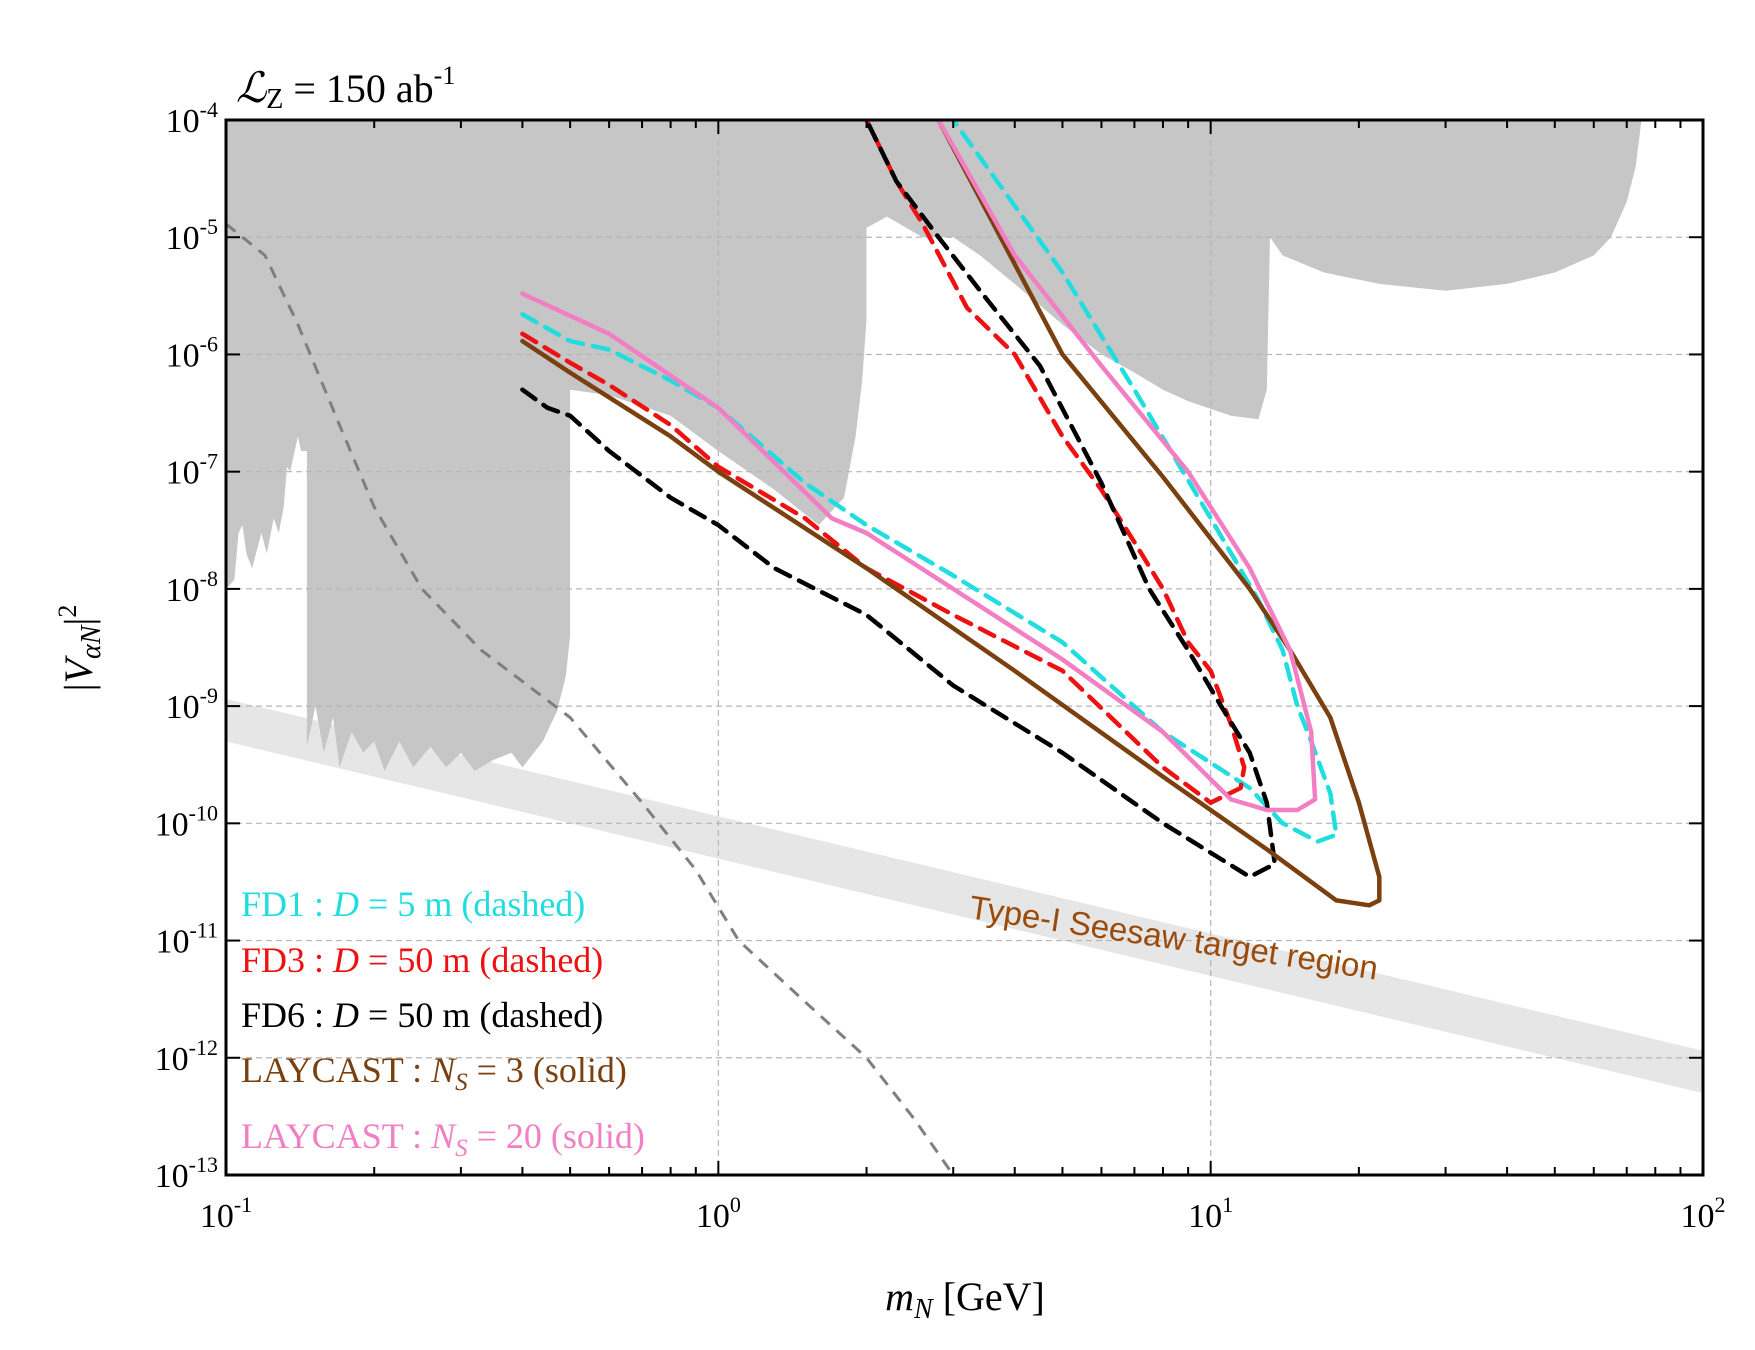 This screenshot has height=1350, width=1755. I want to click on legend-entry-fd3: FD3 : D = 50 m (dashed), so click(422, 960).